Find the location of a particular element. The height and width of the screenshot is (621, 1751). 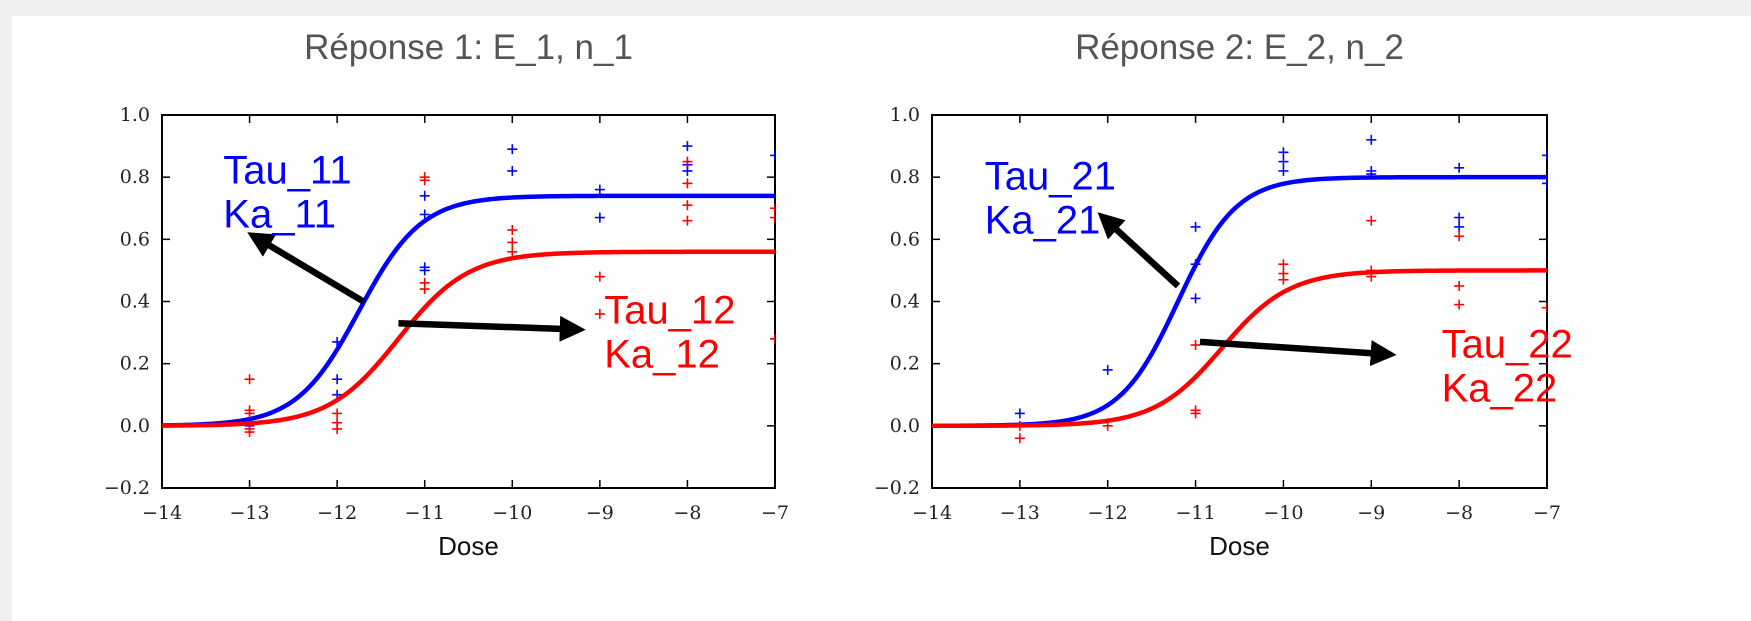

annotation-label: Ka_22 is located at coordinates (1500, 388).